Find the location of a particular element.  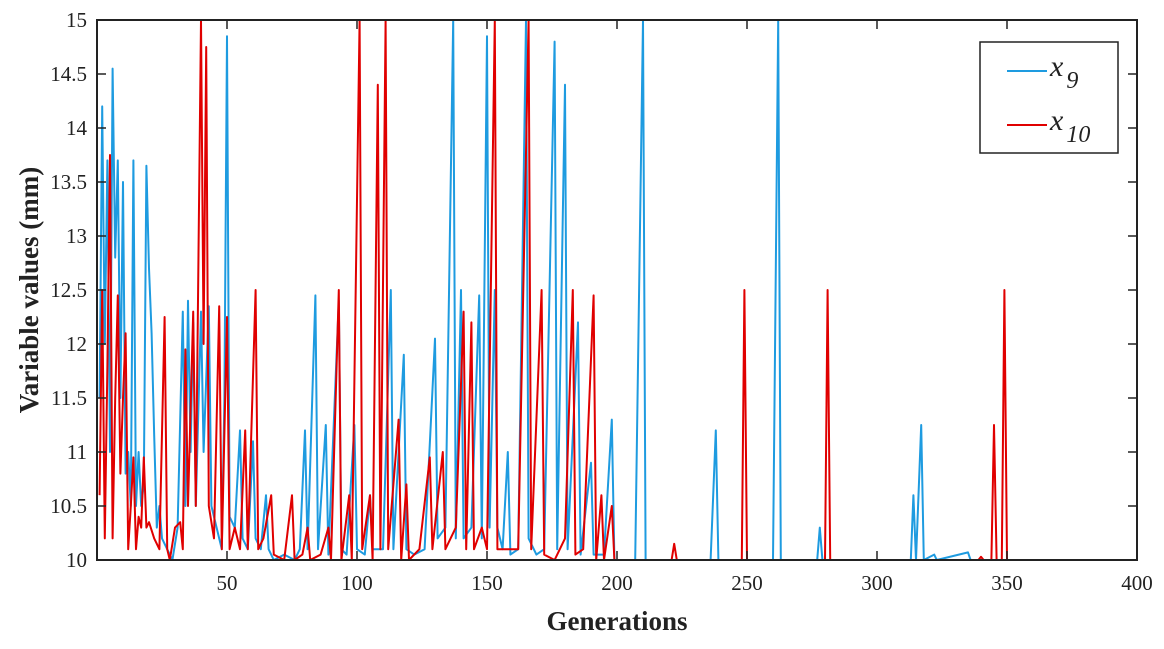

x-tick-label: 250 is located at coordinates (747, 583).